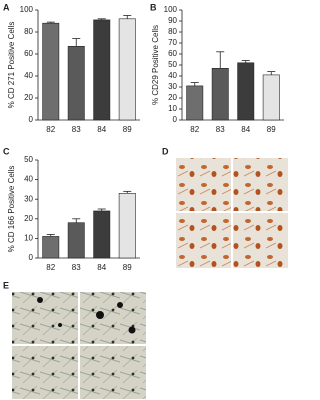 Image resolution: width=320 pixels, height=400 pixels. Describe the element at coordinates (172, 20) in the screenshot. I see `y-tick-label: 90` at that location.